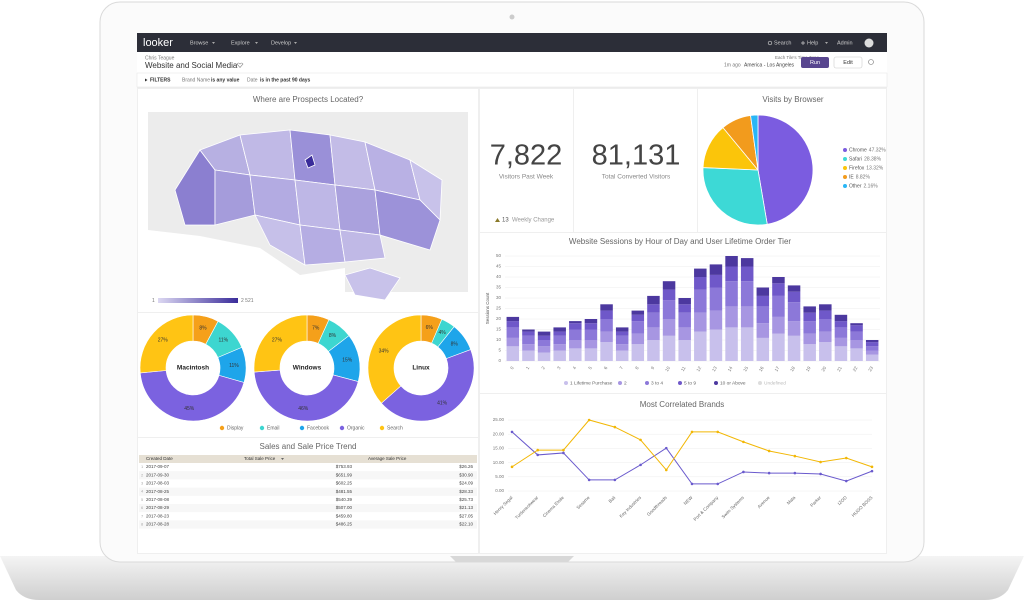 This screenshot has height=613, width=1024. Describe the element at coordinates (775, 383) in the screenshot. I see `legend-label: Undefined` at that location.